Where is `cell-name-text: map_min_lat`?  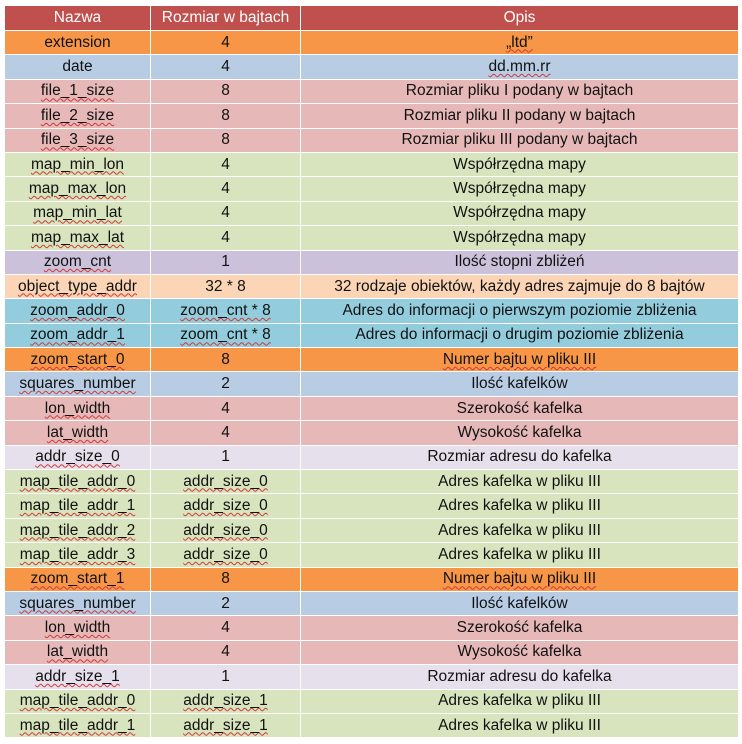 cell-name-text: map_min_lat is located at coordinates (77, 213).